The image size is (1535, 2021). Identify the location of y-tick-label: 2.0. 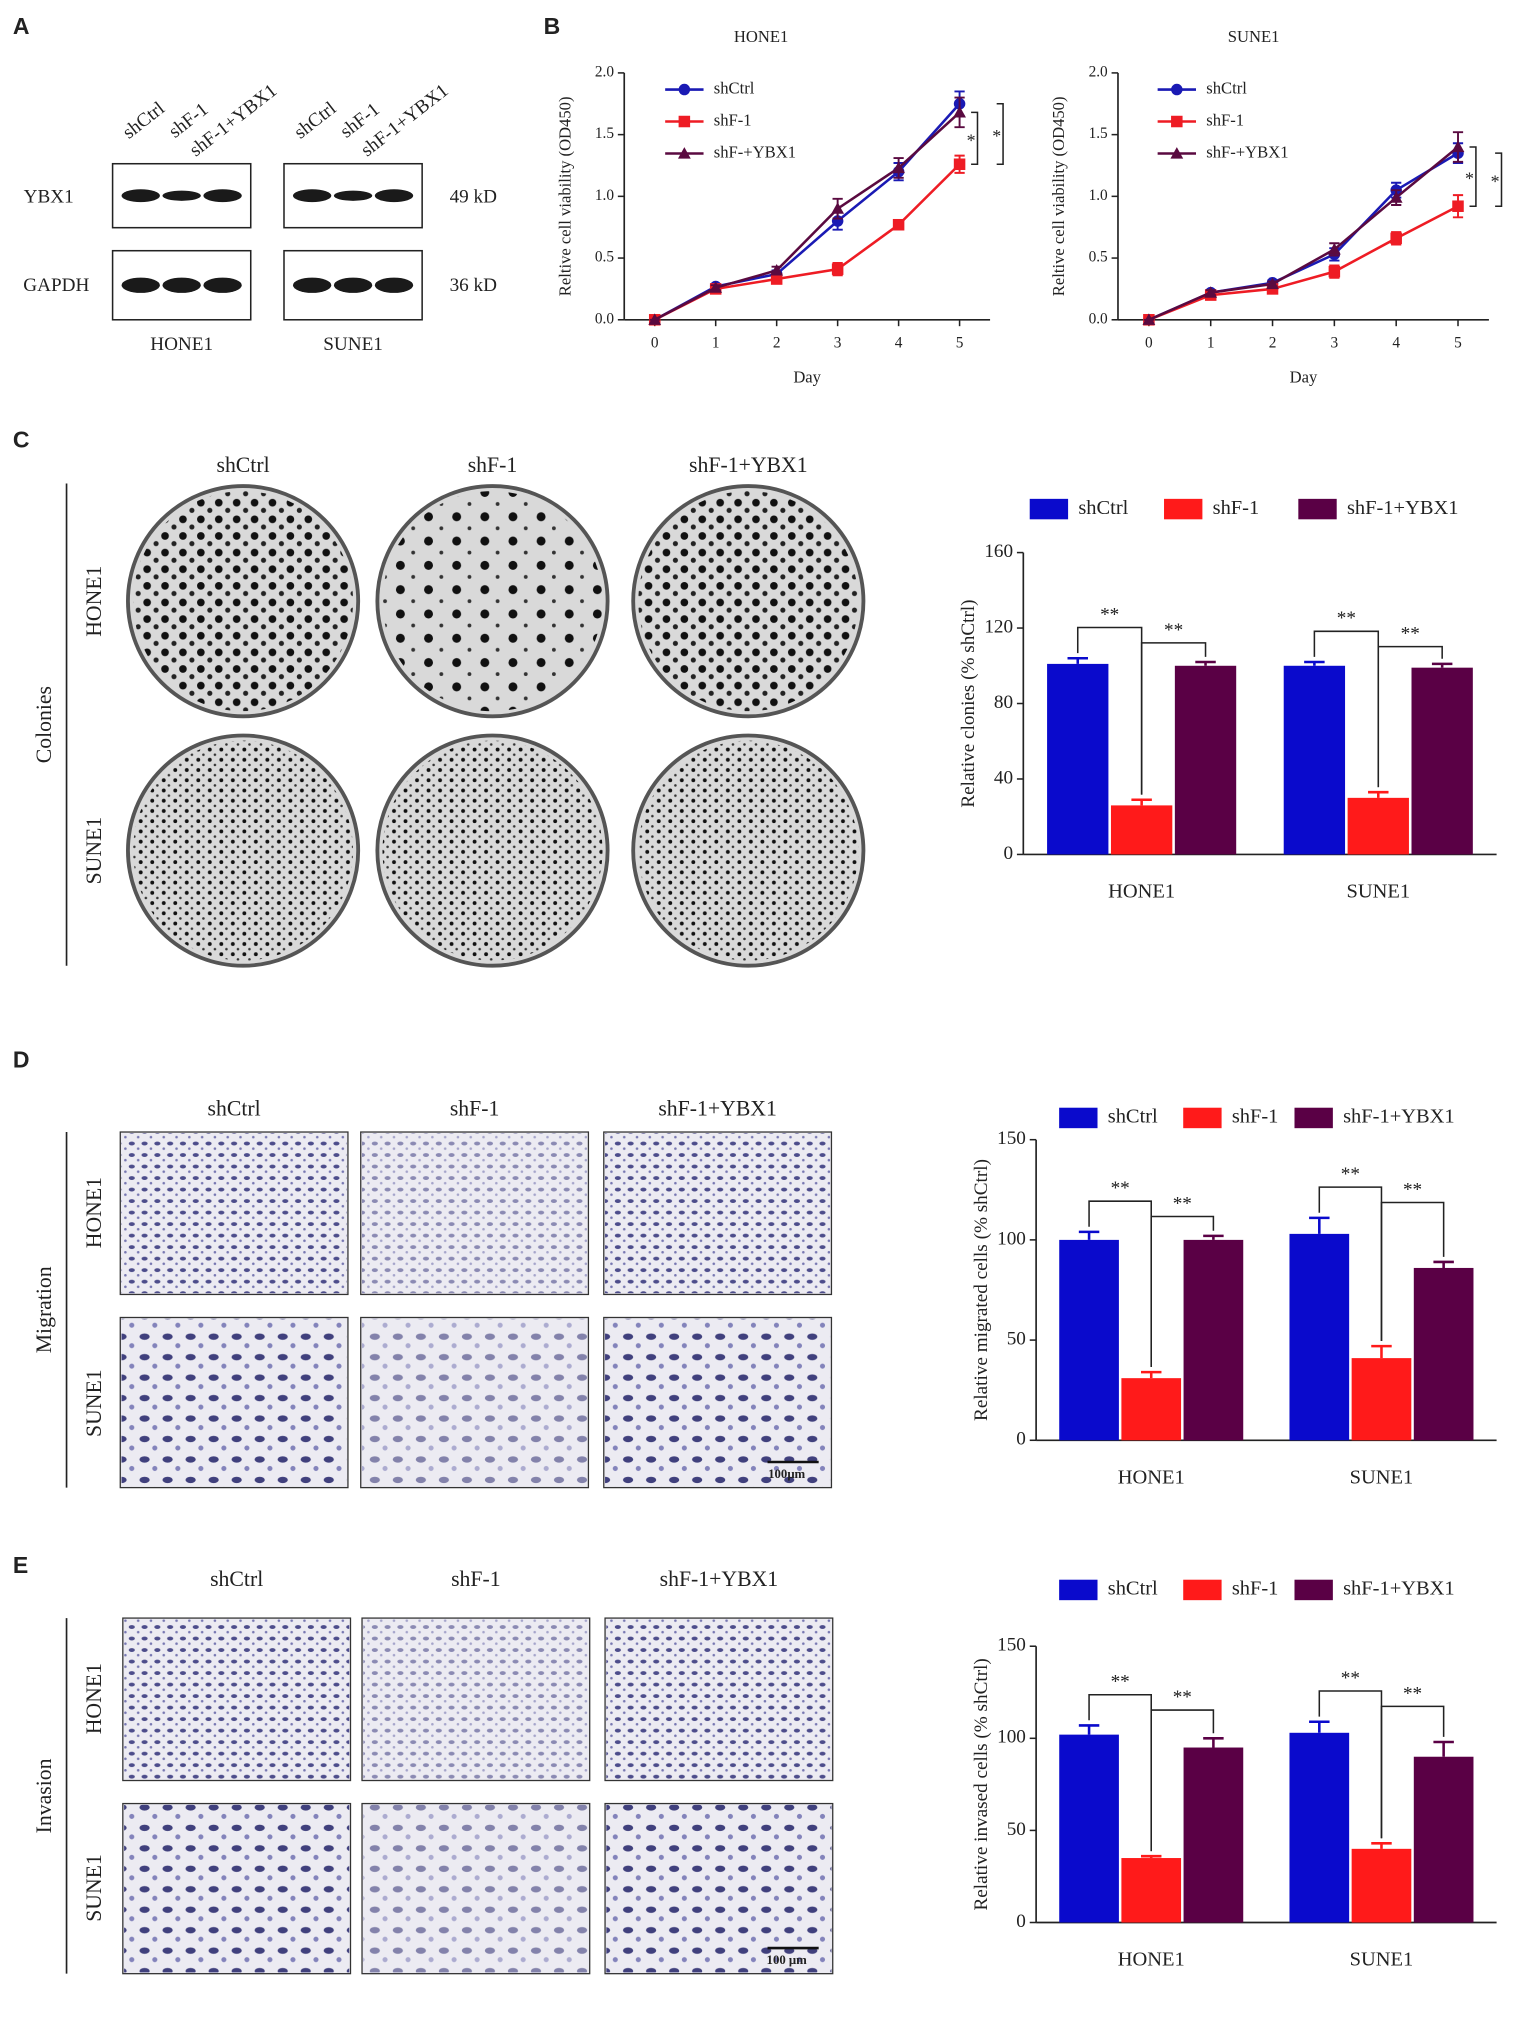
(1098, 71).